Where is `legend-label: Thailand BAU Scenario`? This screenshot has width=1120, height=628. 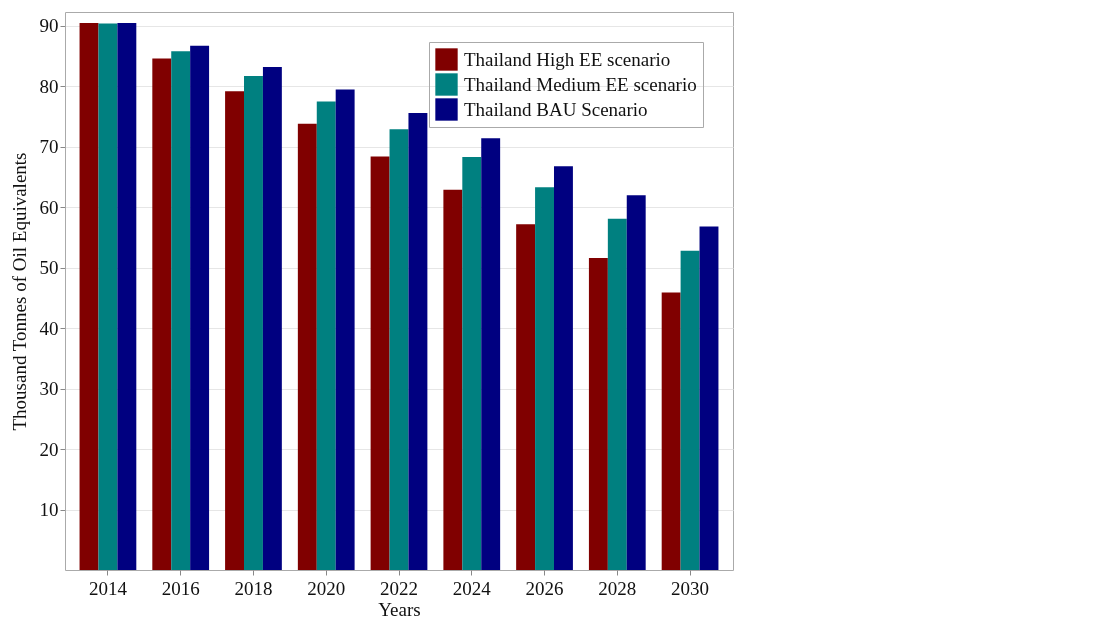
legend-label: Thailand BAU Scenario is located at coordinates (556, 109).